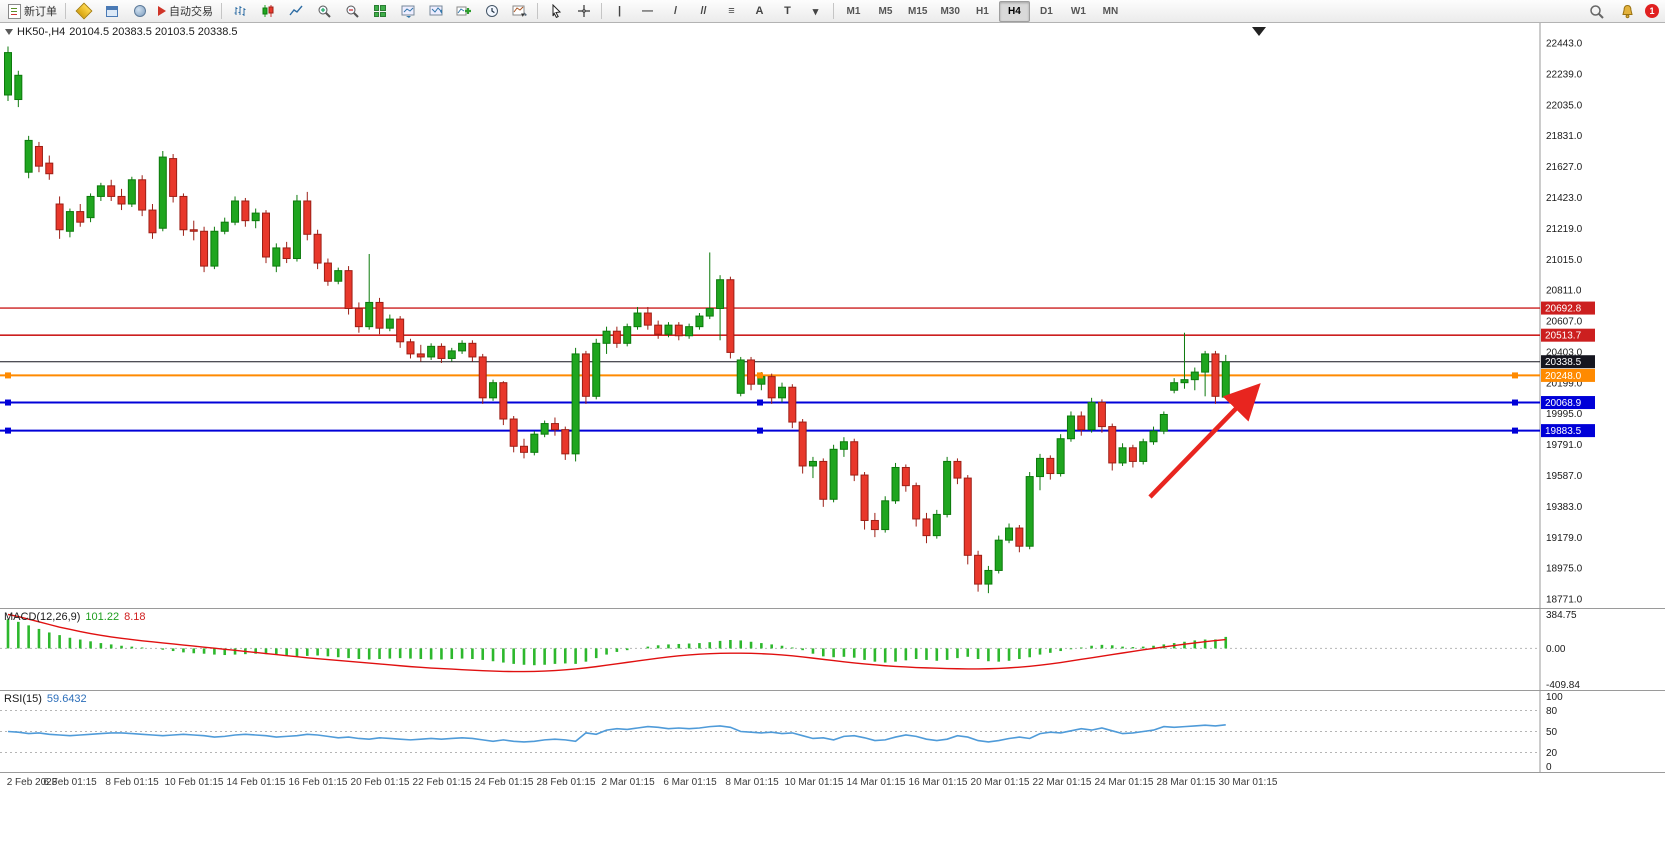  I want to click on zoom-out-button, so click(351, 11).